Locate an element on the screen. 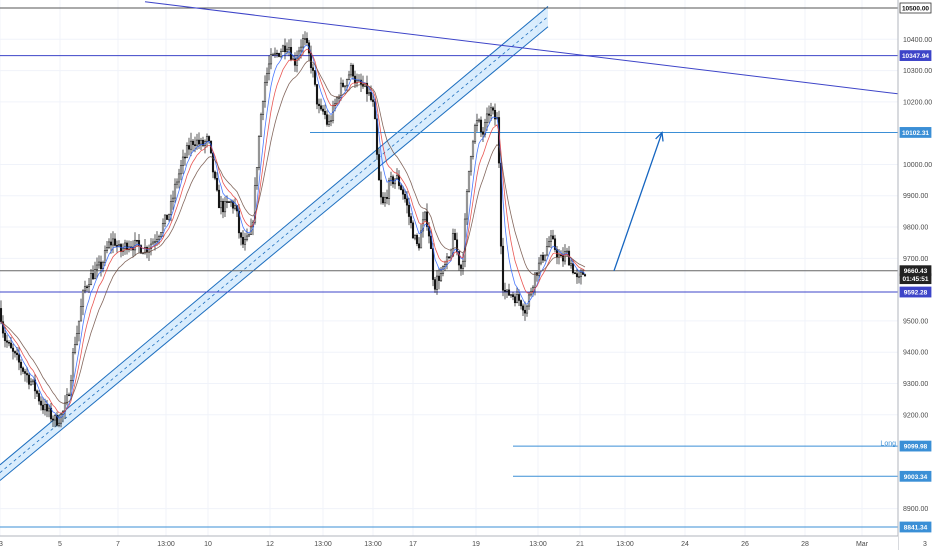  descending-trendline is located at coordinates (522, 48).